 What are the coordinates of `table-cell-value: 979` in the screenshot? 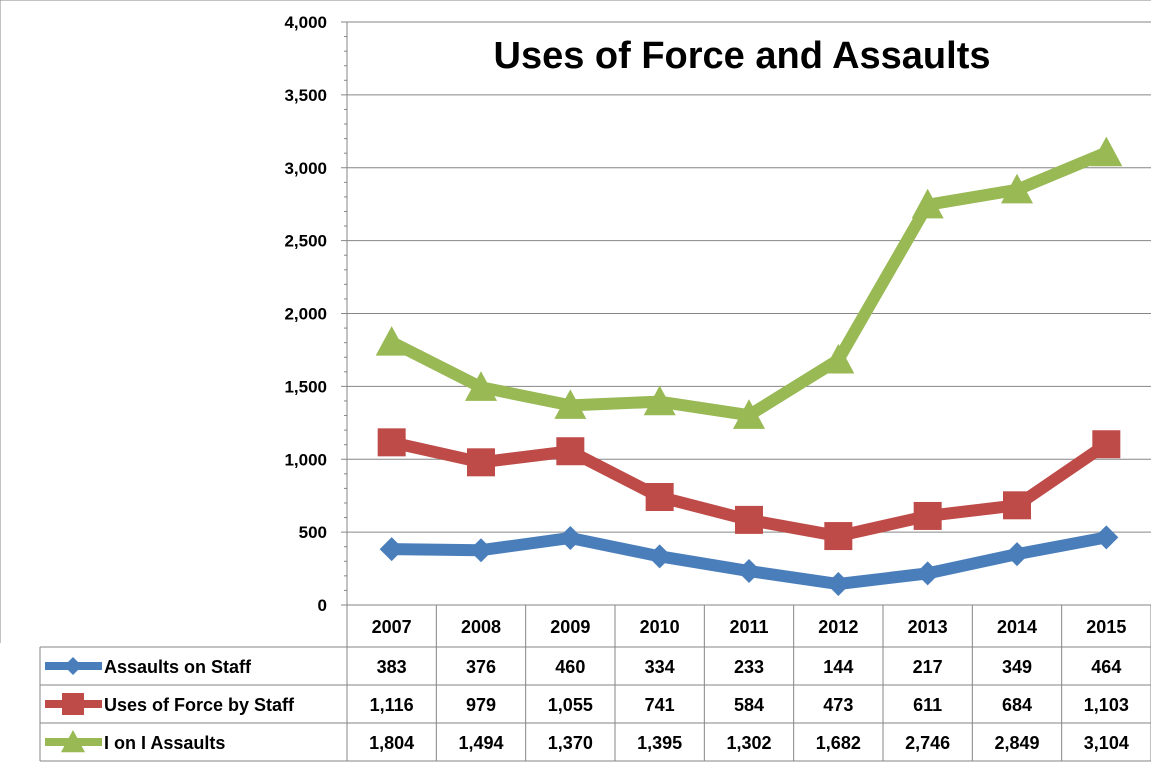 It's located at (481, 705).